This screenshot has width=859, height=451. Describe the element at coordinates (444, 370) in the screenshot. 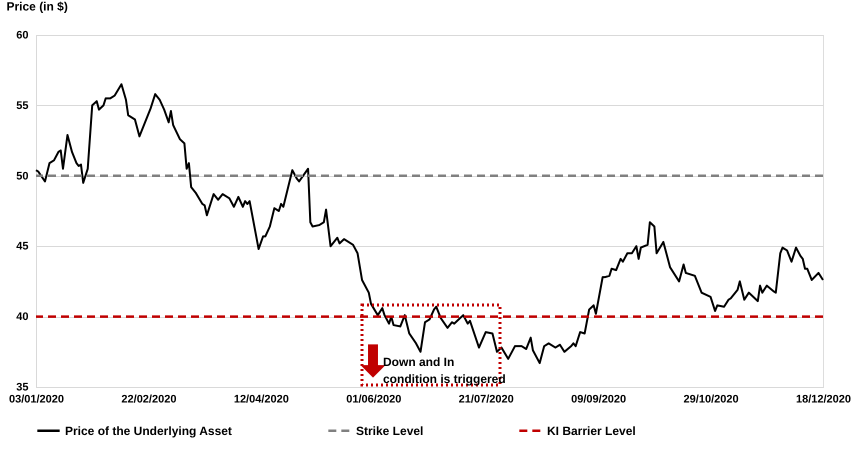

I see `annotation: Down and In condition is triggered` at that location.